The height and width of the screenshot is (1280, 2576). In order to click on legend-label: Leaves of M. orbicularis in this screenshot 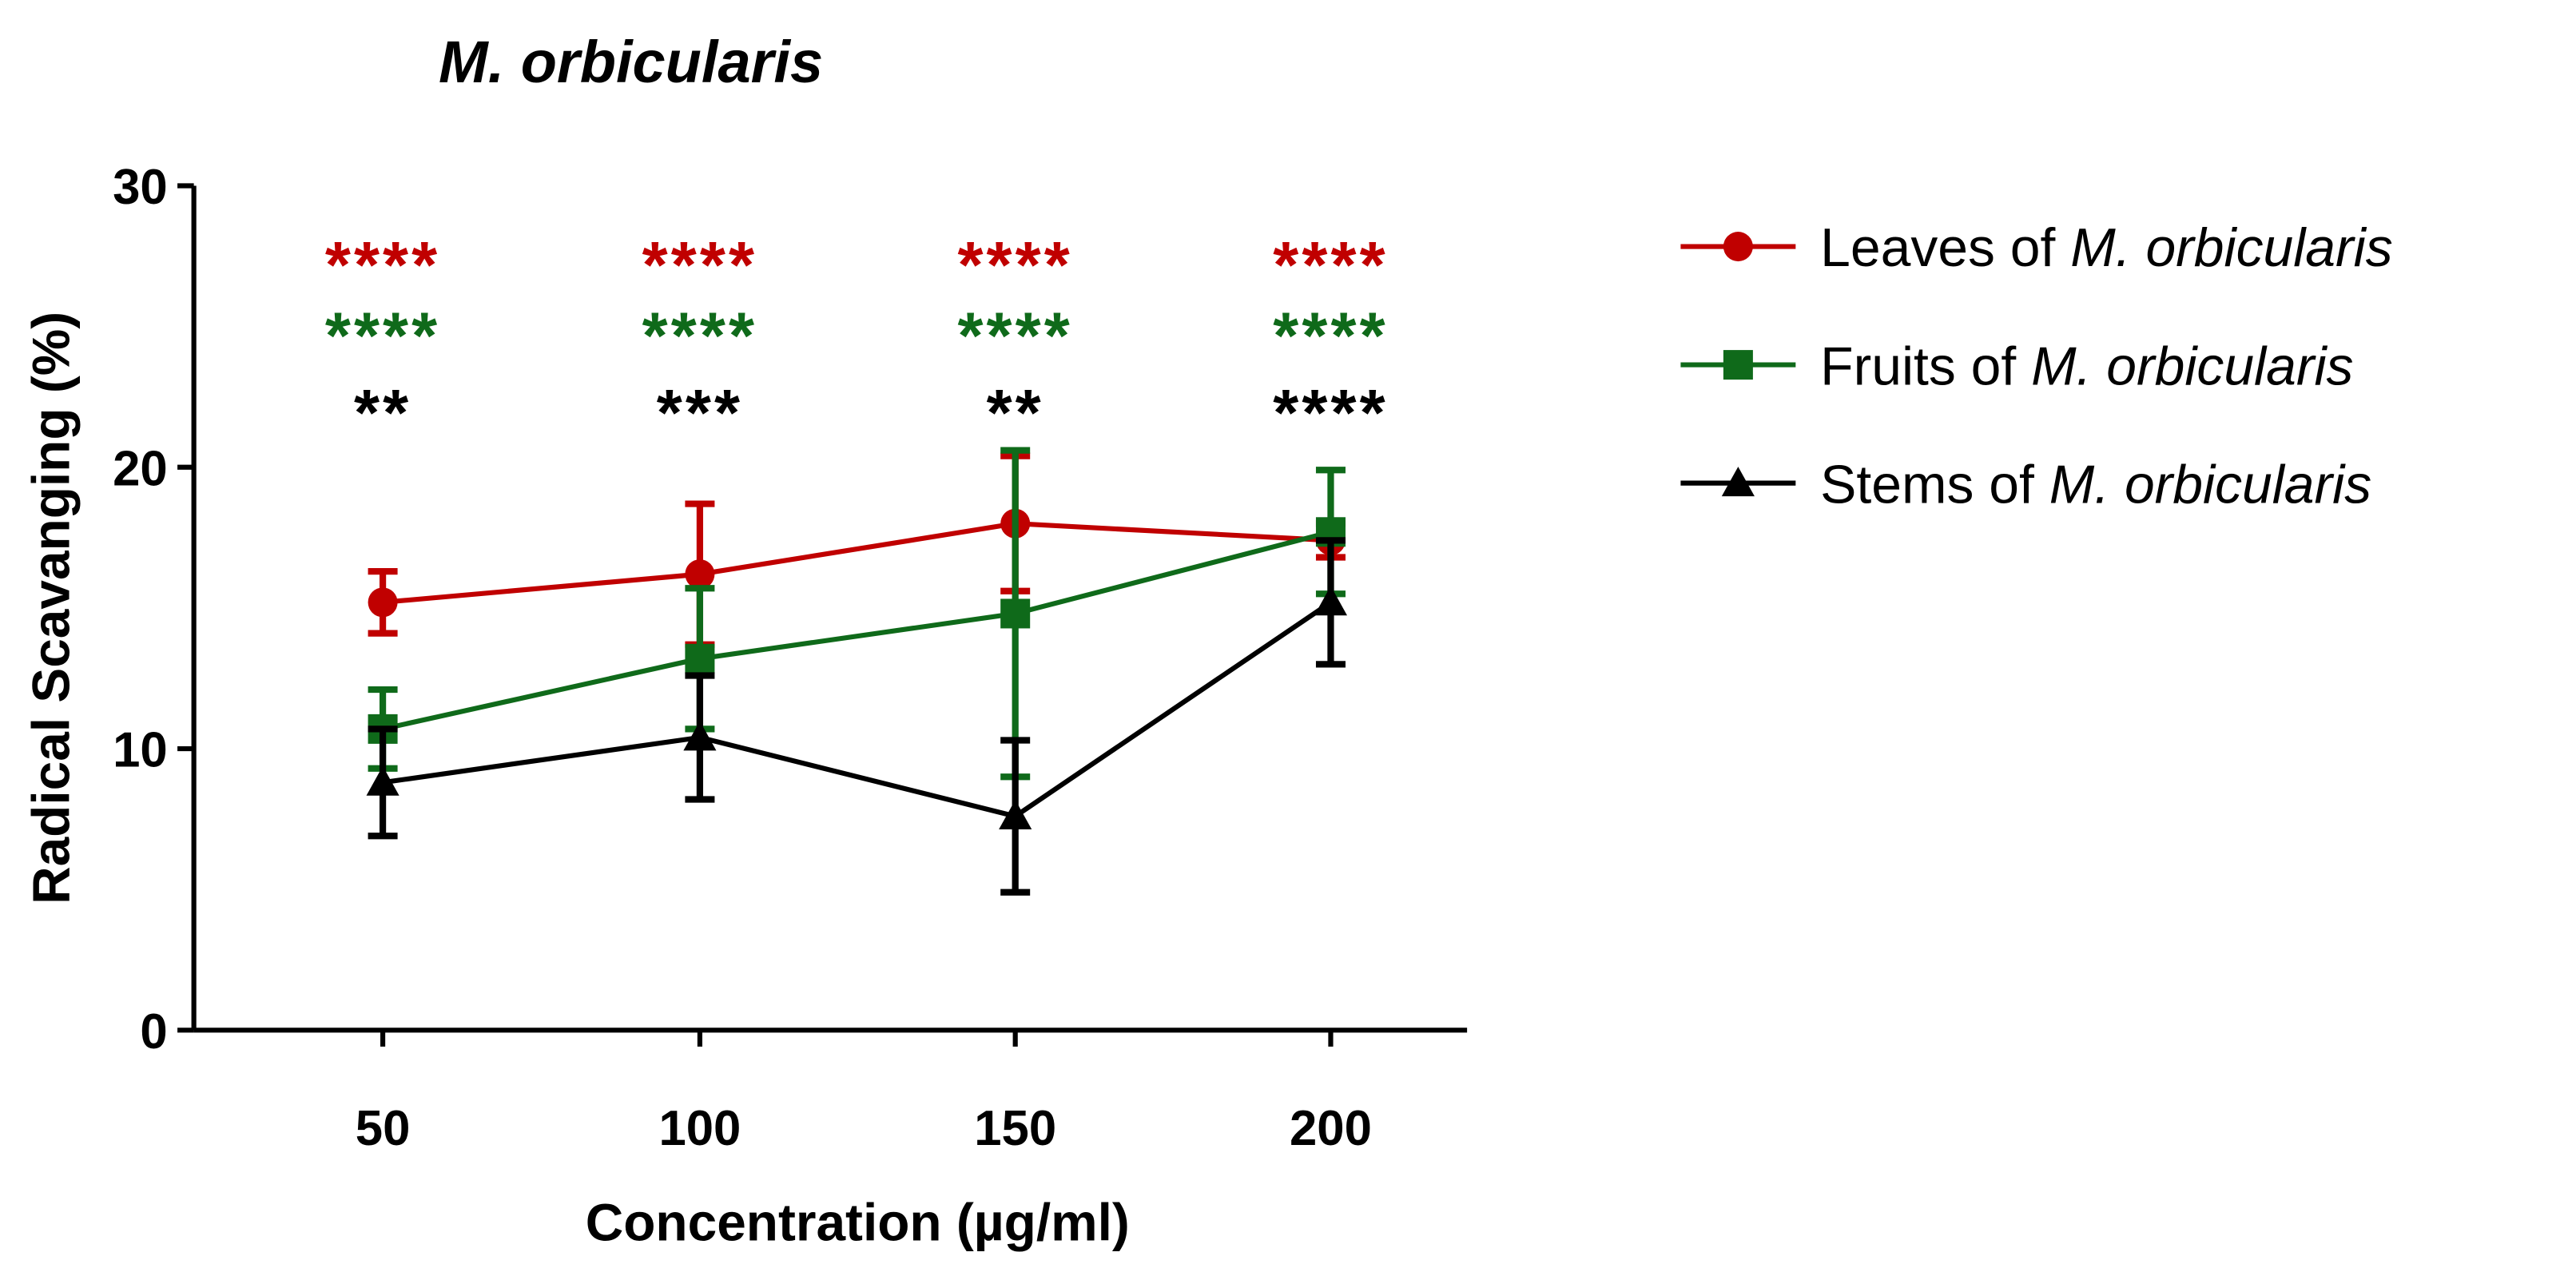, I will do `click(2106, 248)`.